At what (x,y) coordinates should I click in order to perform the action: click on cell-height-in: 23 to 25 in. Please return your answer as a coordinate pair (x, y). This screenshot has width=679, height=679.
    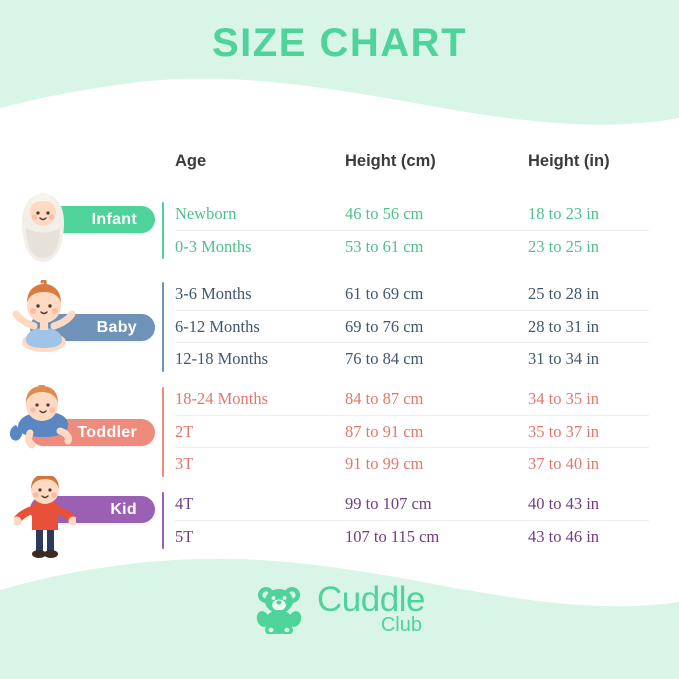
    Looking at the image, I should click on (564, 246).